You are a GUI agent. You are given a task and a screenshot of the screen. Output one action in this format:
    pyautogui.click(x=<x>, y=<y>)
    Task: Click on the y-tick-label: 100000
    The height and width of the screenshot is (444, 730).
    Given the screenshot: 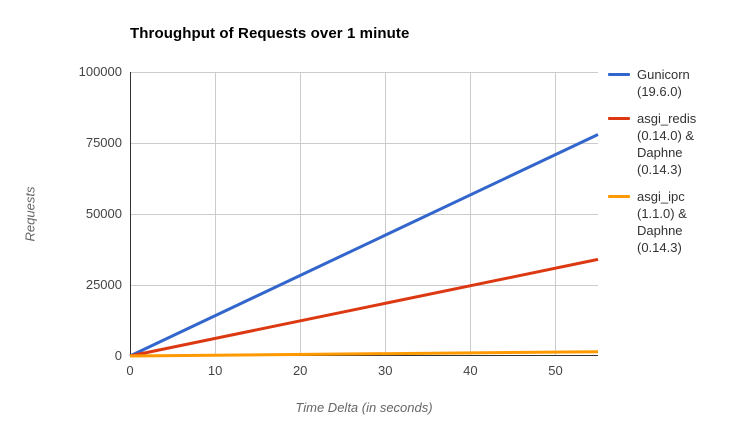 What is the action you would take?
    pyautogui.click(x=100, y=71)
    